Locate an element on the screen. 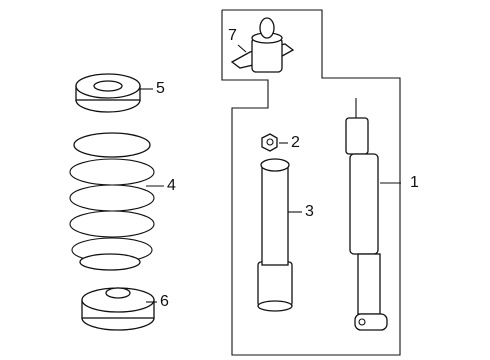 Image resolution: width=490 pixels, height=360 pixels. callout-label: 6 is located at coordinates (164, 301).